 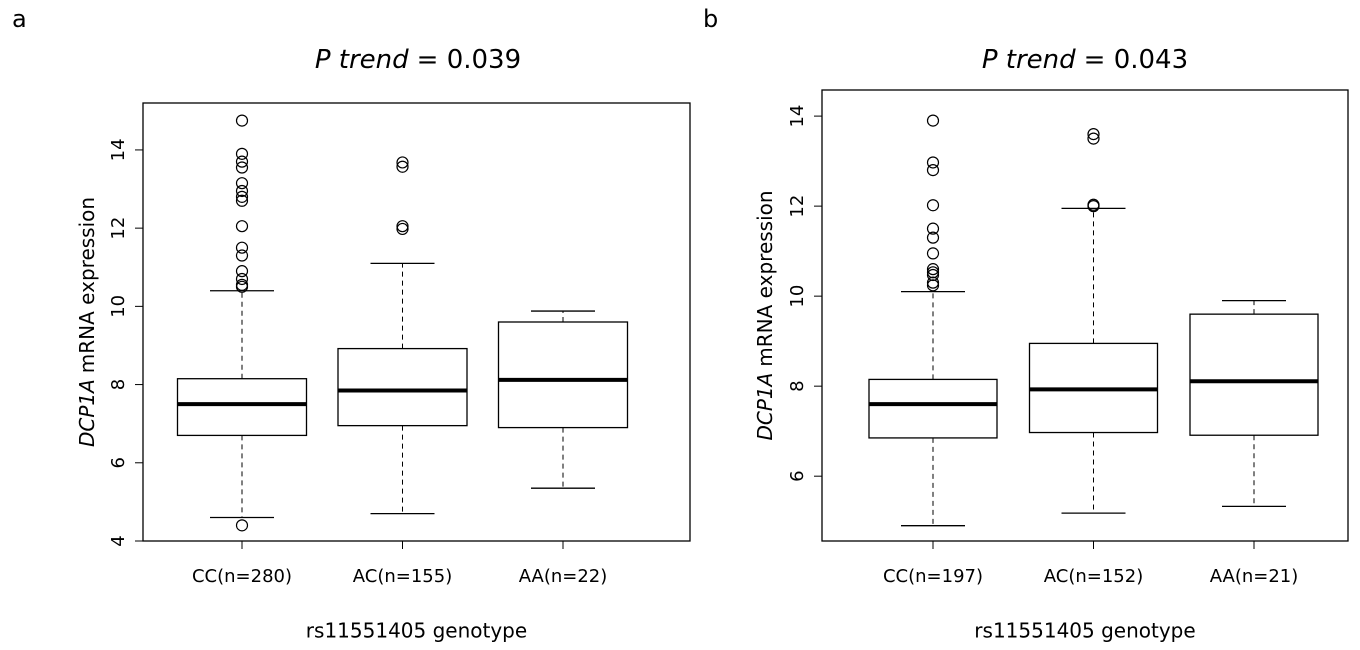 What do you see at coordinates (933, 576) in the screenshot?
I see `x-tick-label: CC(n=197)` at bounding box center [933, 576].